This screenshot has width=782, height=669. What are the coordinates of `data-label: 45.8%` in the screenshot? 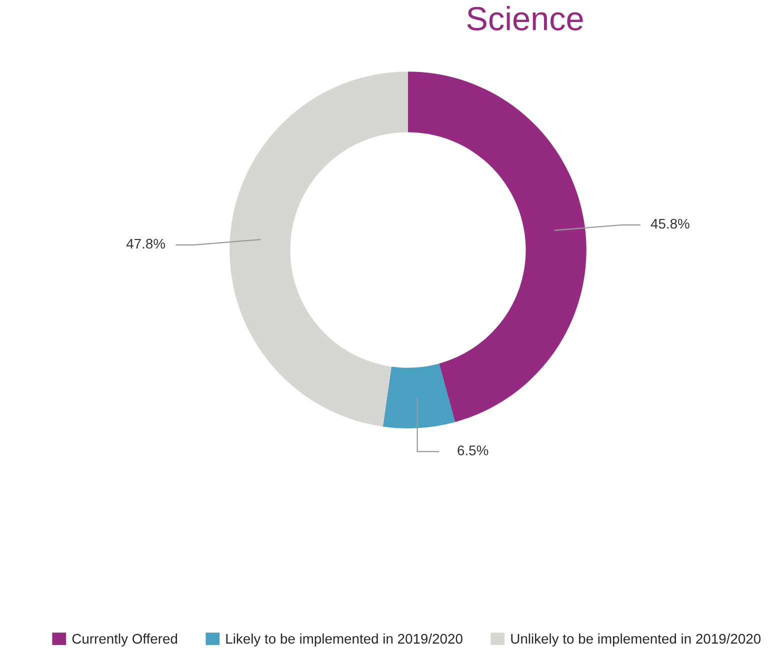 It's located at (670, 223).